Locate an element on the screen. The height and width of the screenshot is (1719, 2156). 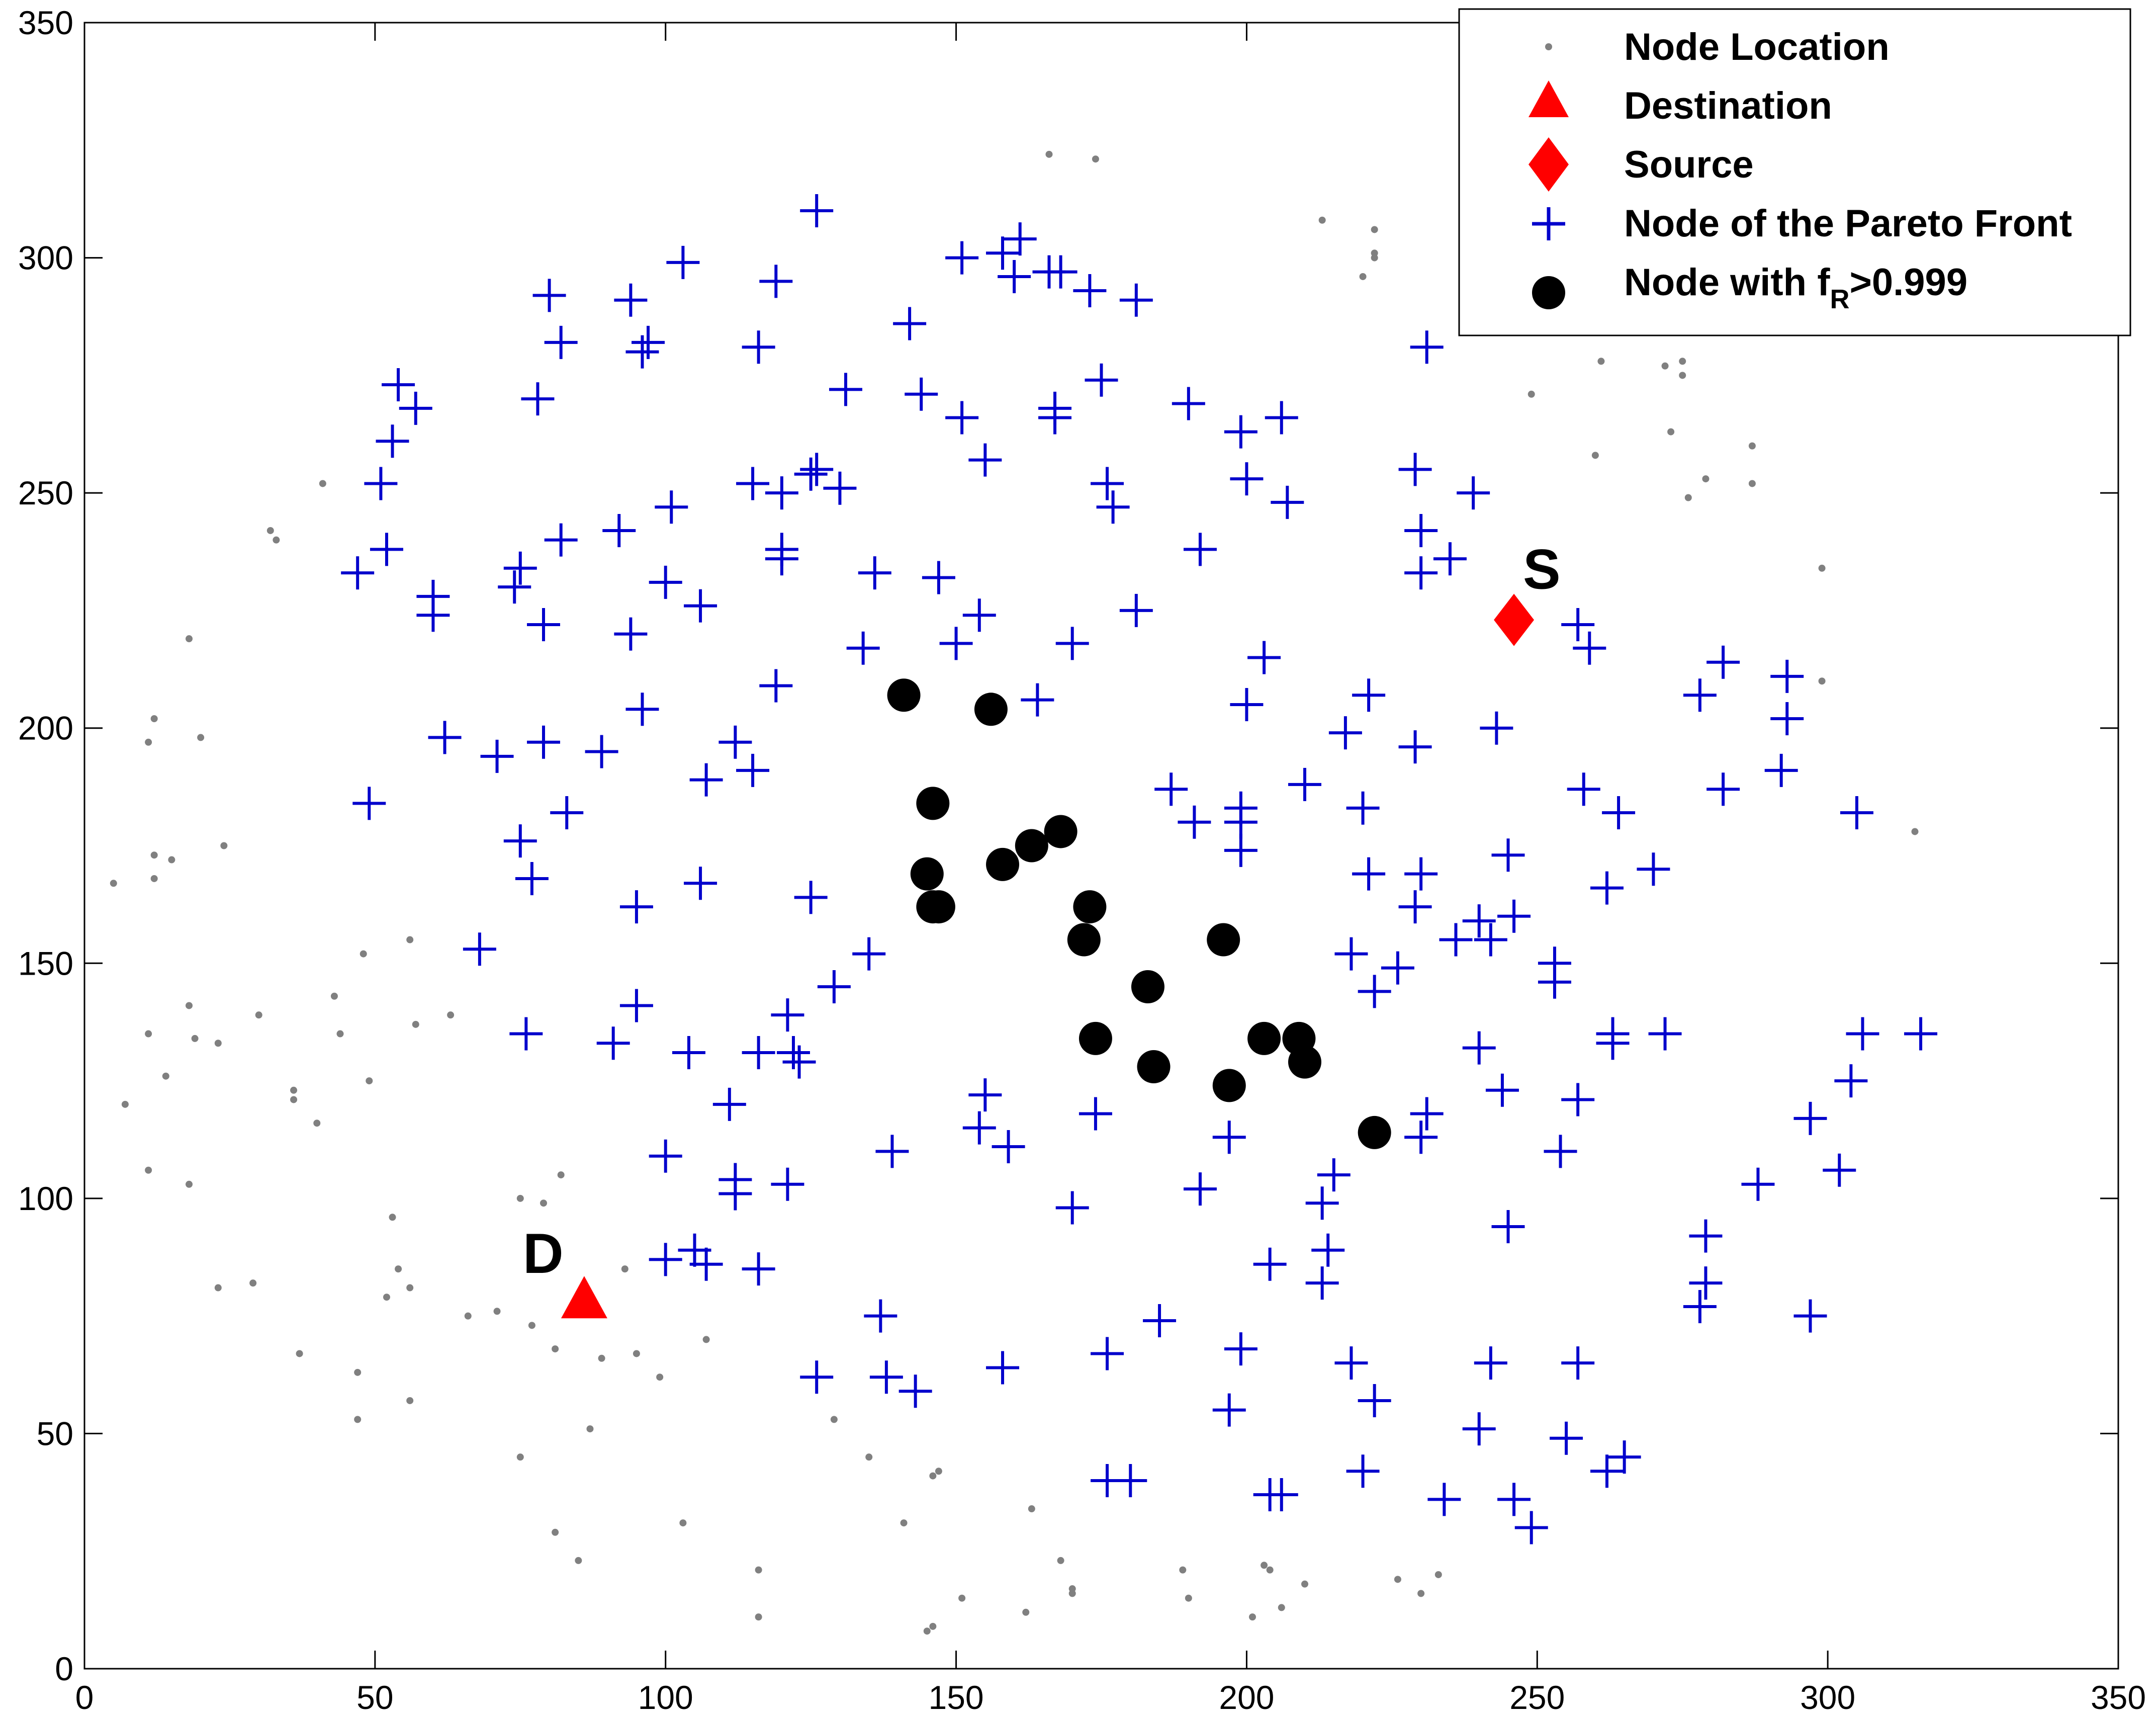
source-label: S is located at coordinates (1542, 569).